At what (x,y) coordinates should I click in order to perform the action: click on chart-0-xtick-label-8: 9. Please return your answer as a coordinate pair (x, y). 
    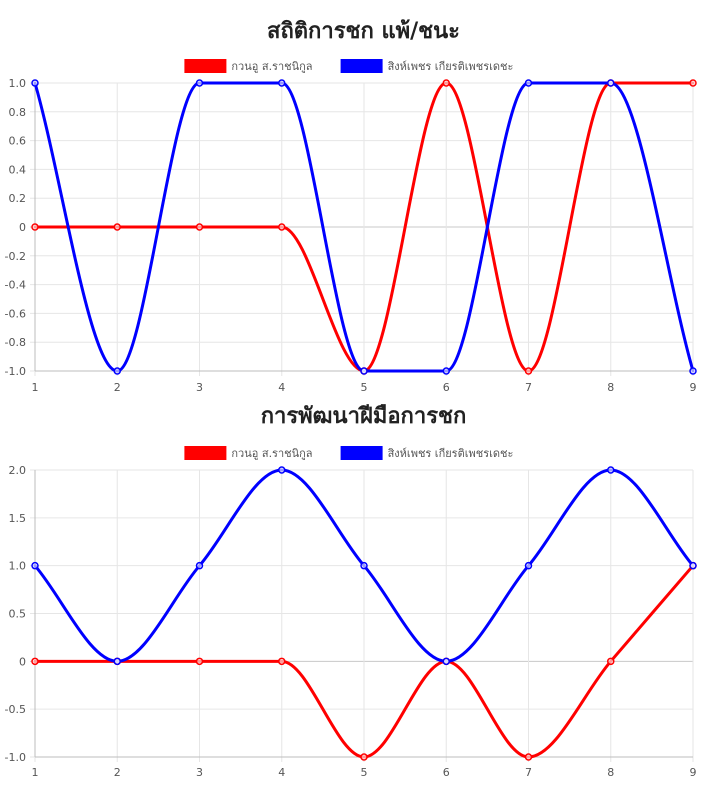
    Looking at the image, I should click on (693, 387).